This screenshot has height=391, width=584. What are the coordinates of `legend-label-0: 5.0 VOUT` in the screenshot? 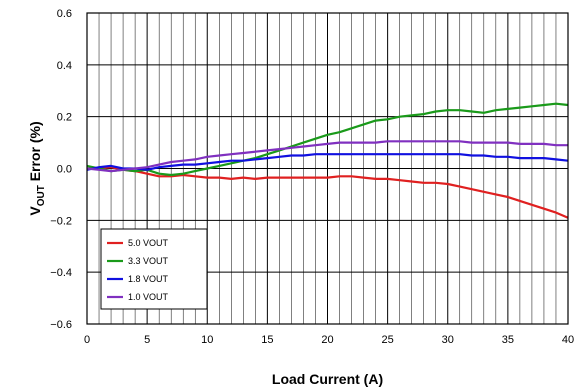 It's located at (148, 243).